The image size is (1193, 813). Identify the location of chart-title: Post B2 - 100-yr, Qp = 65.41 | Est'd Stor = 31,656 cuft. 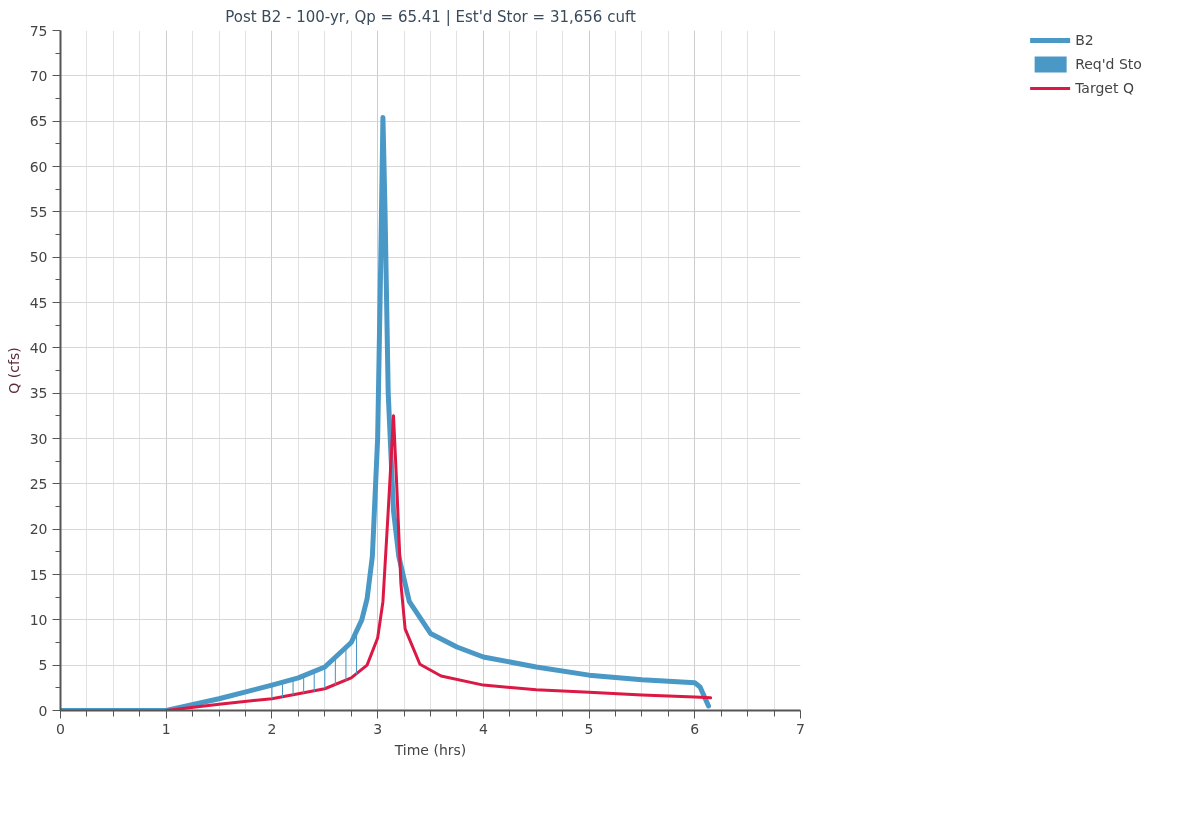
(430, 16).